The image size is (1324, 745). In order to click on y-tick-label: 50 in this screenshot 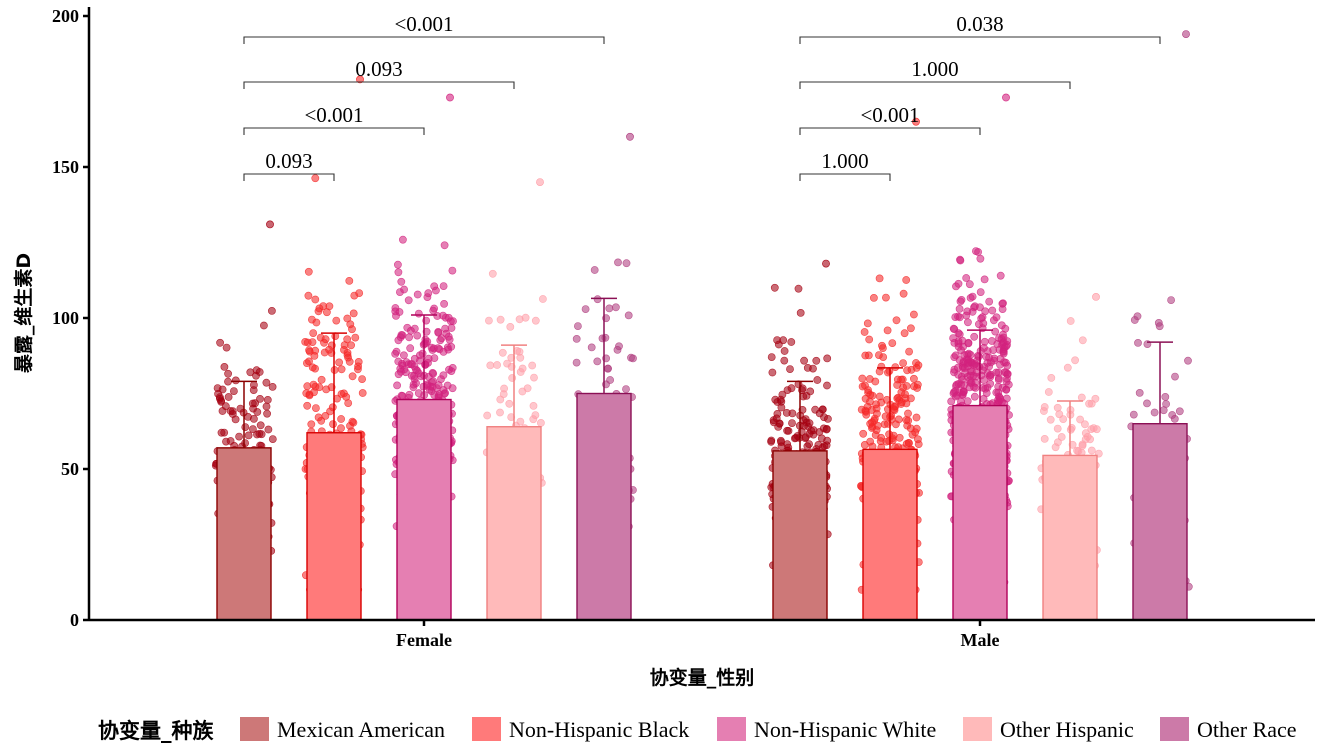, I will do `click(70, 469)`.